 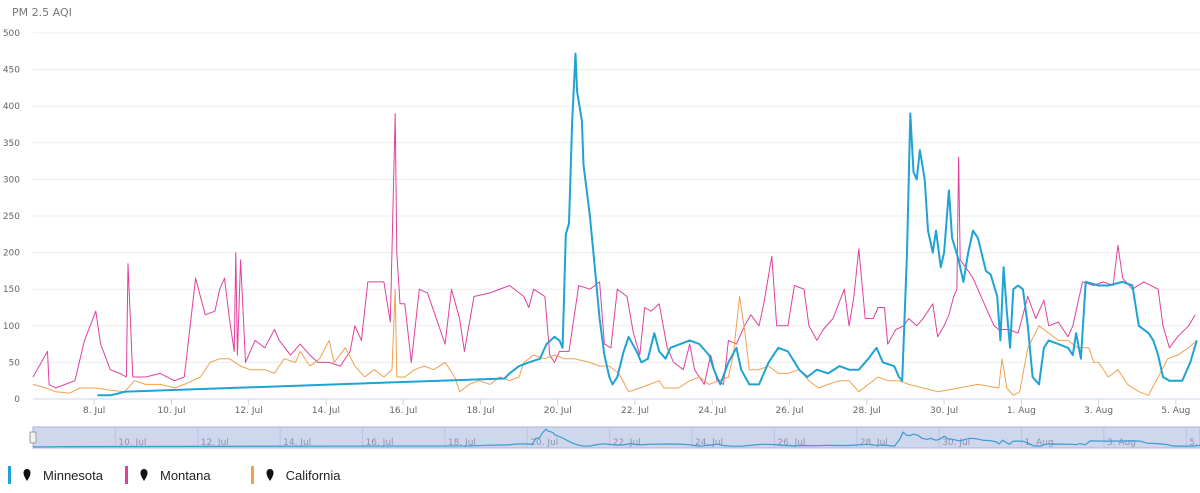 I want to click on legend-item-minnesota: Minnesota, so click(x=55, y=475).